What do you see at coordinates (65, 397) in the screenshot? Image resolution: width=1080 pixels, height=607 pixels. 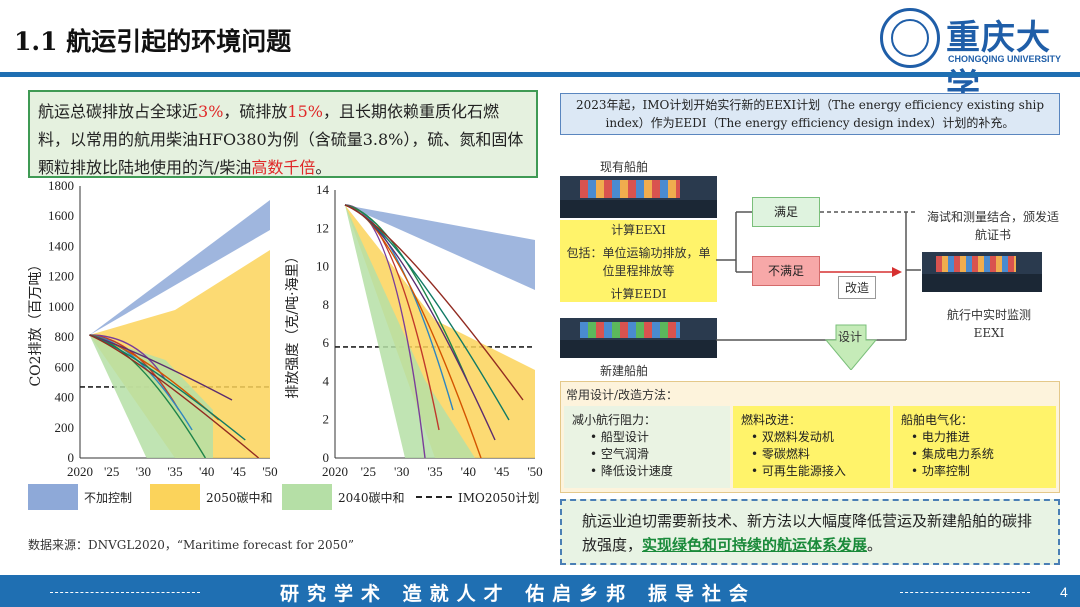 I see `y-tick-label: 400` at bounding box center [65, 397].